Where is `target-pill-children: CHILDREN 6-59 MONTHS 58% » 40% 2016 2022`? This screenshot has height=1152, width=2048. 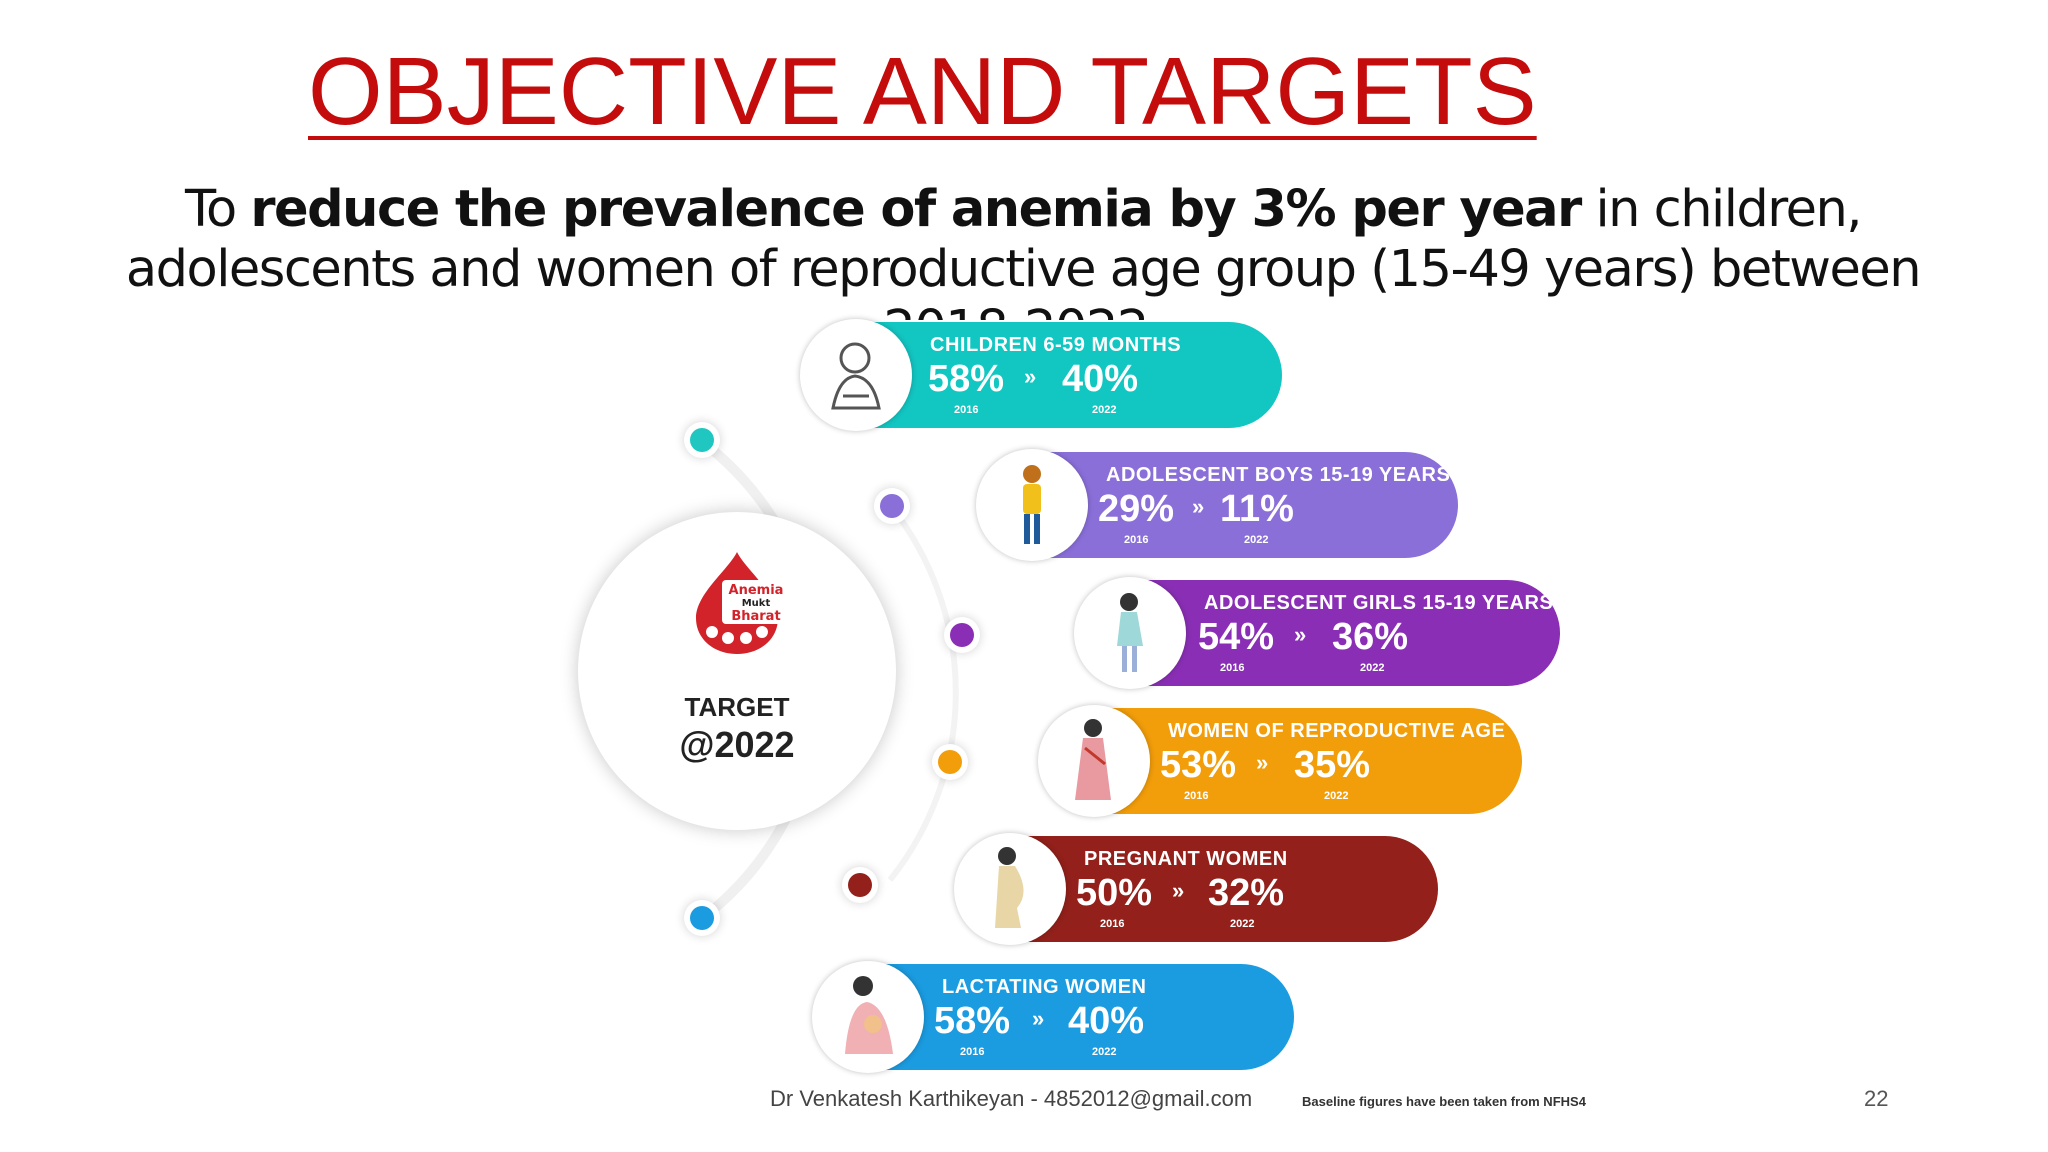 target-pill-children: CHILDREN 6-59 MONTHS 58% » 40% 2016 2022 is located at coordinates (1041, 375).